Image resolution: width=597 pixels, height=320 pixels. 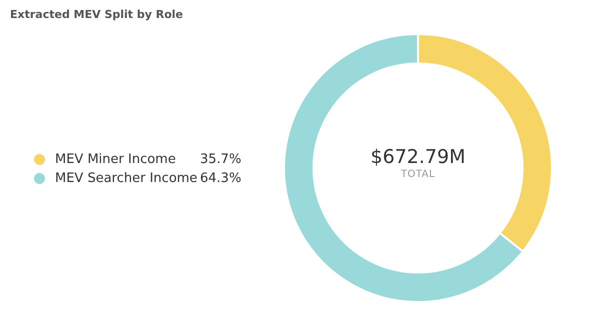 I want to click on legend-label: MEV Searcher Income, so click(x=126, y=178).